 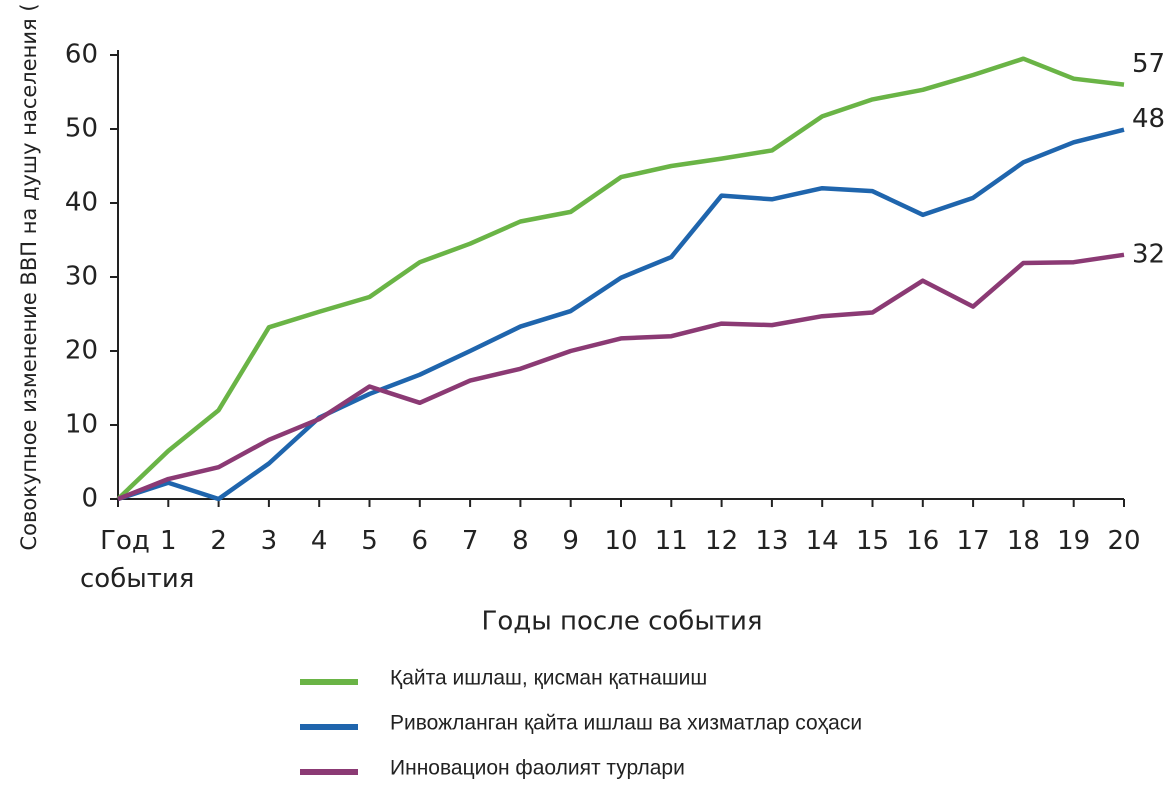 What do you see at coordinates (81, 203) in the screenshot?
I see `y-tick-label: 40` at bounding box center [81, 203].